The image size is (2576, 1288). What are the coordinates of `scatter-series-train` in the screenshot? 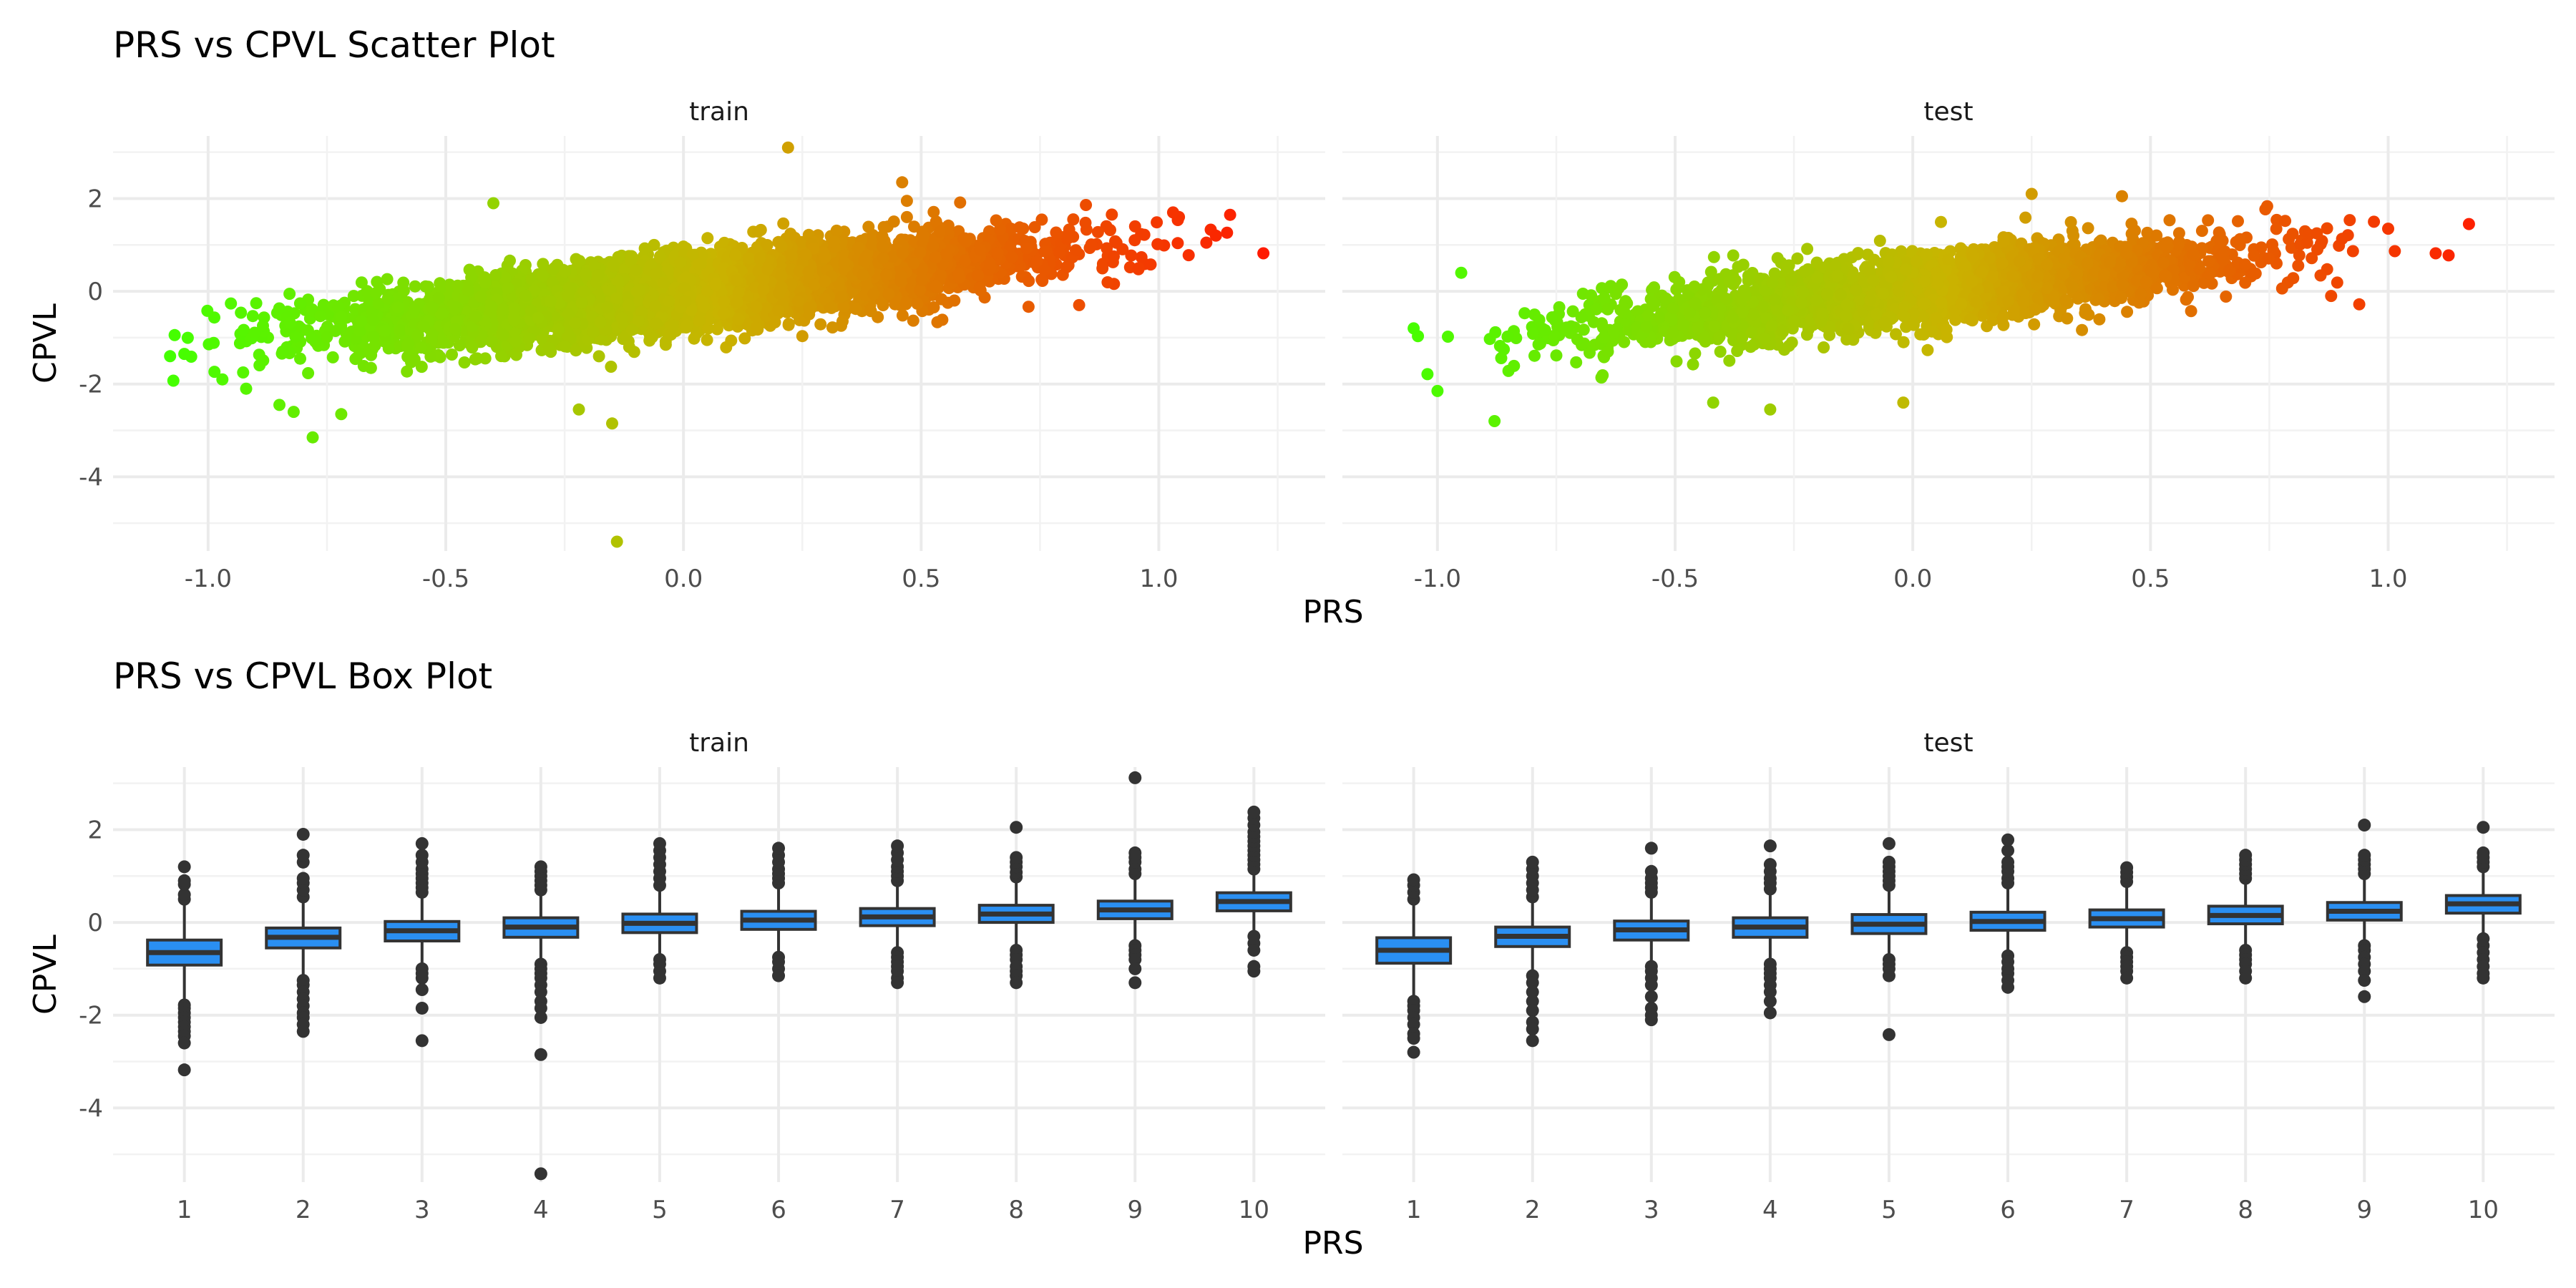 It's located at (717, 344).